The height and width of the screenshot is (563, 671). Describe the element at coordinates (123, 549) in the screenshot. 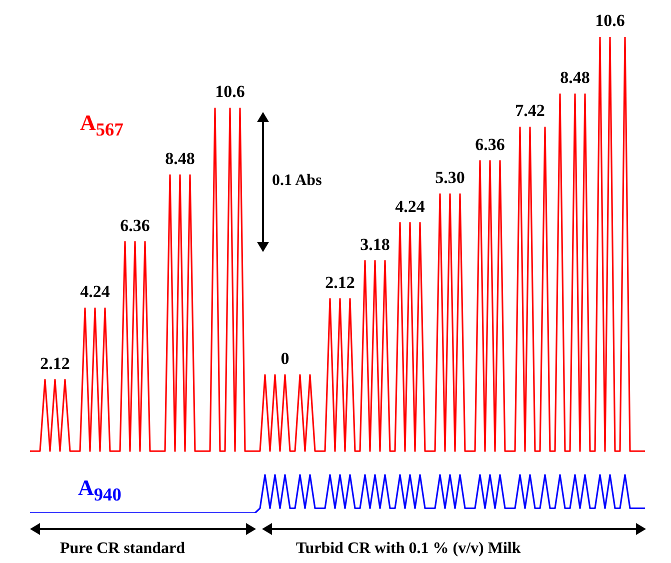

I see `text: Pure CR standard` at that location.